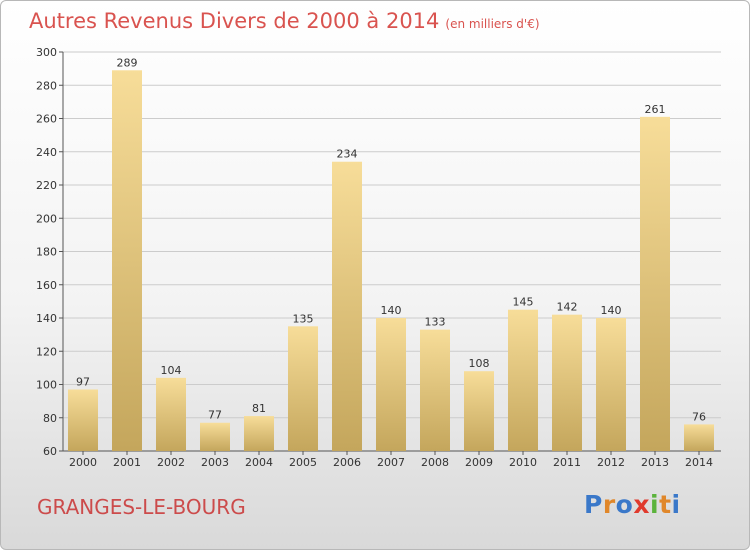 The height and width of the screenshot is (550, 750). I want to click on bar-2011, so click(567, 382).